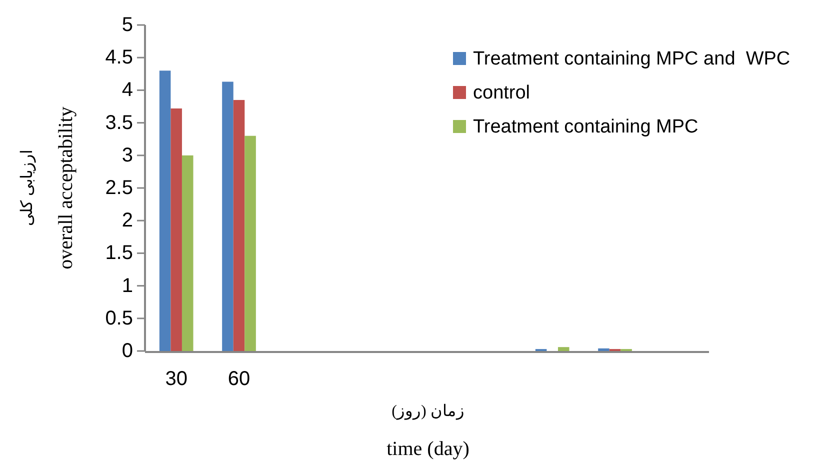 The width and height of the screenshot is (838, 462). Describe the element at coordinates (119, 253) in the screenshot. I see `y-tick-label: 1.5` at that location.